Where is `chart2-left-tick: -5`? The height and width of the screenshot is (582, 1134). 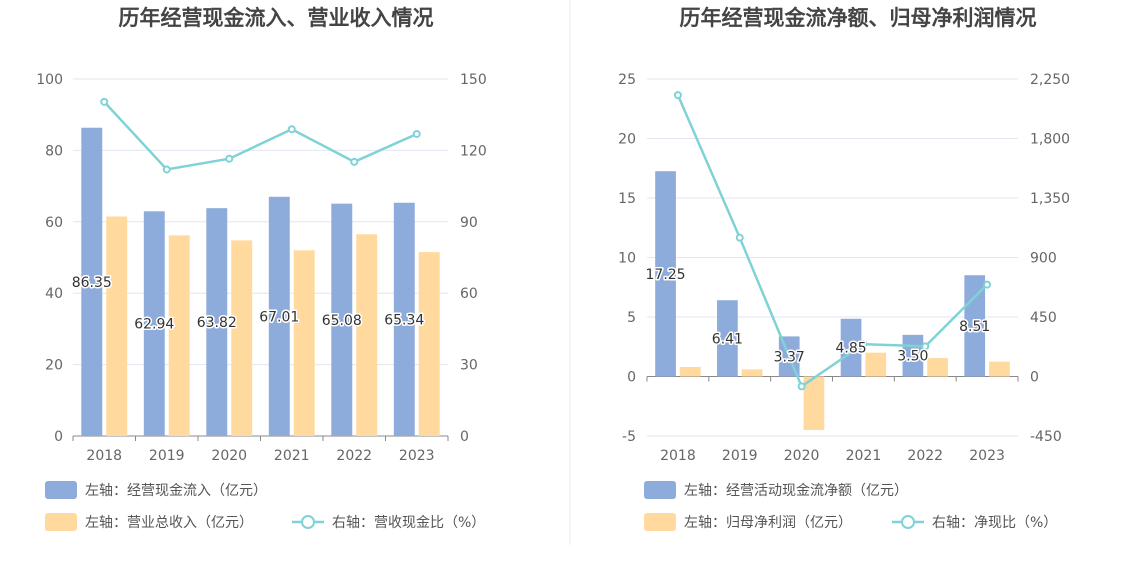
chart2-left-tick: -5 is located at coordinates (629, 437).